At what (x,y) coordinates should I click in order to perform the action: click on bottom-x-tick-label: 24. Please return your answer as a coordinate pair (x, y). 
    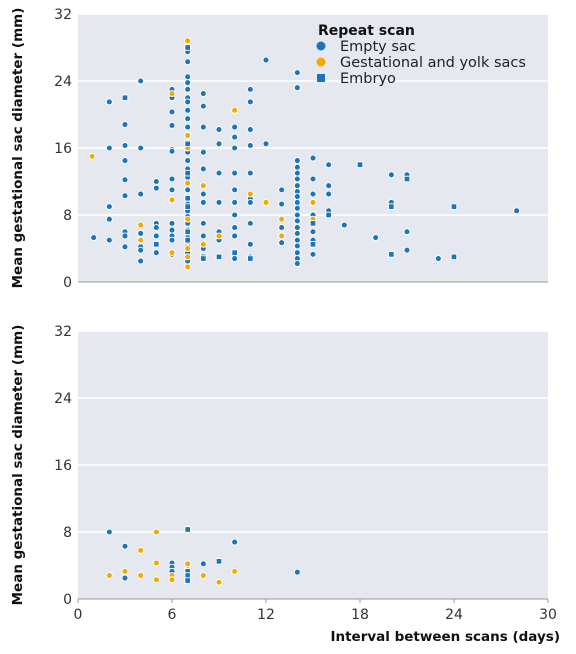
    Looking at the image, I should click on (454, 615).